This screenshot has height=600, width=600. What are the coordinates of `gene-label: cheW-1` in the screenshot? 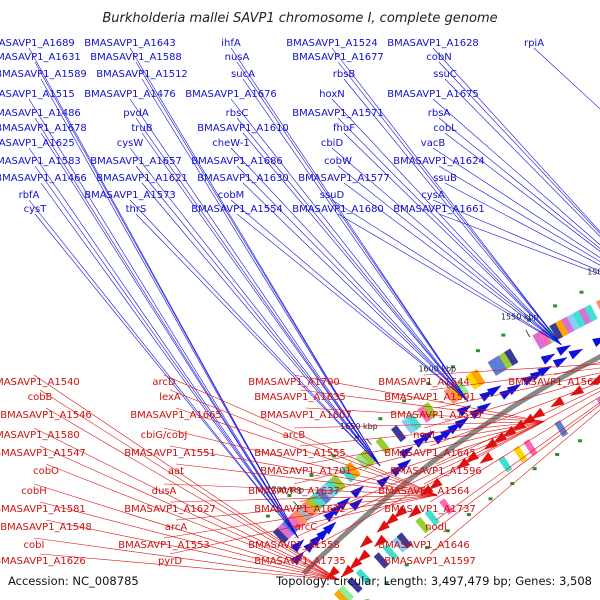 It's located at (230, 143).